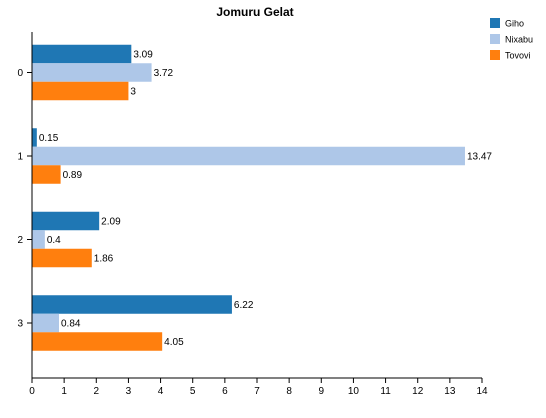 Image resolution: width=546 pixels, height=418 pixels. What do you see at coordinates (20, 73) in the screenshot?
I see `y-tick-label-0: 0` at bounding box center [20, 73].